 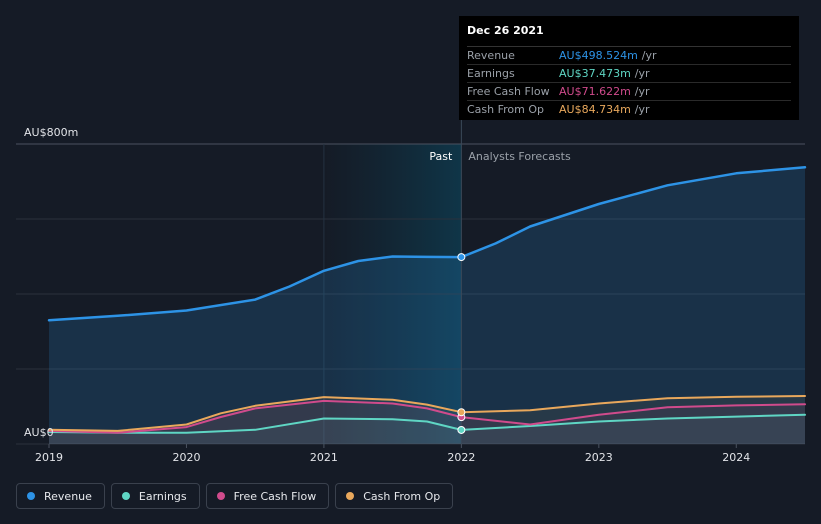 What do you see at coordinates (519, 156) in the screenshot?
I see `forecast-label: Analysts Forecasts` at bounding box center [519, 156].